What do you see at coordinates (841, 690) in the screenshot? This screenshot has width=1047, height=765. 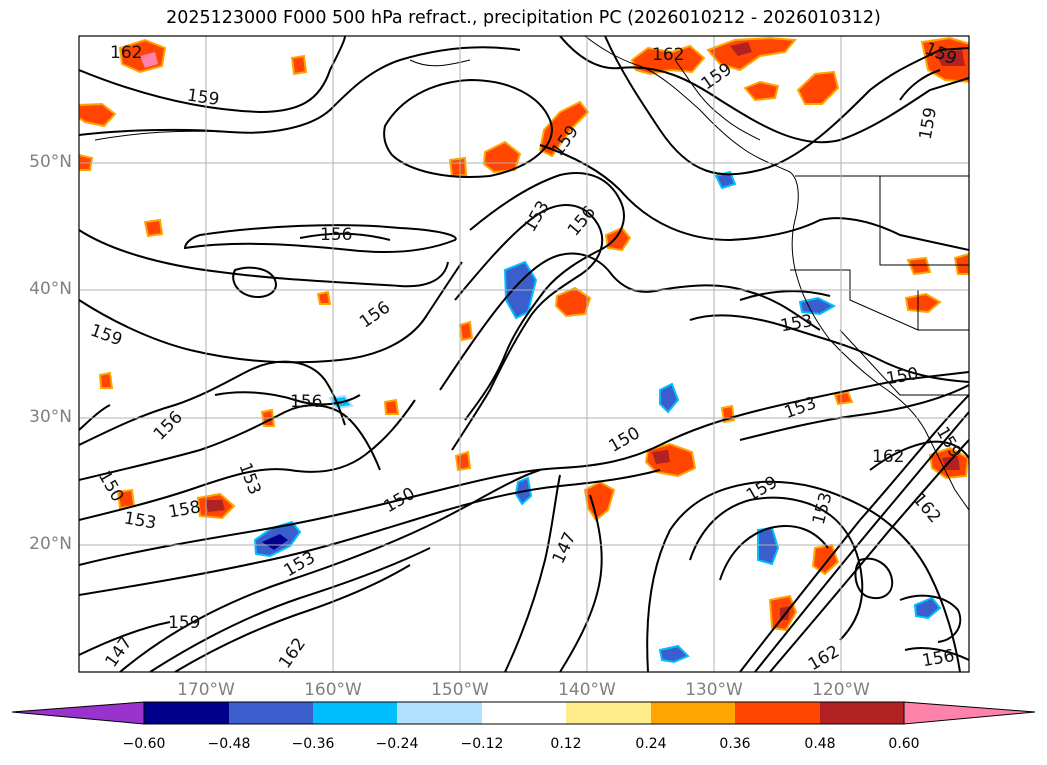 I see `lon-label: 120°W` at bounding box center [841, 690].